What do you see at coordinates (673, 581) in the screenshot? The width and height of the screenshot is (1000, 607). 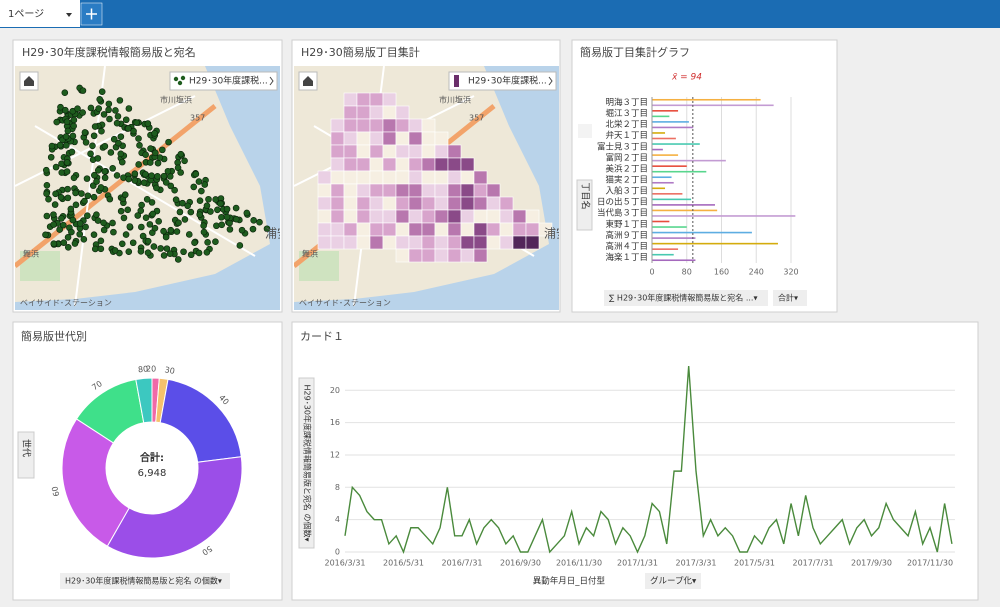 I see `control-button-label: グループ化▾` at bounding box center [673, 581].